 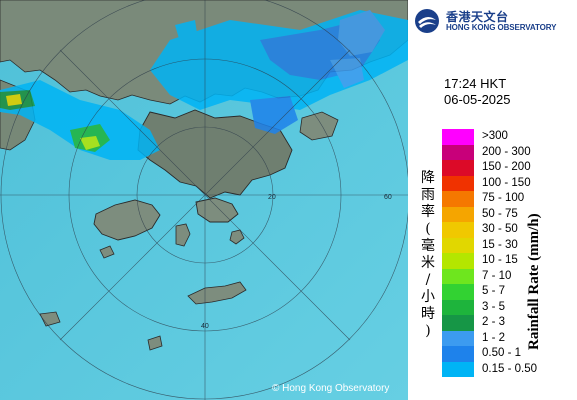 What do you see at coordinates (428, 212) in the screenshot?
I see `legend-title-cn-char: 率` at bounding box center [428, 212].